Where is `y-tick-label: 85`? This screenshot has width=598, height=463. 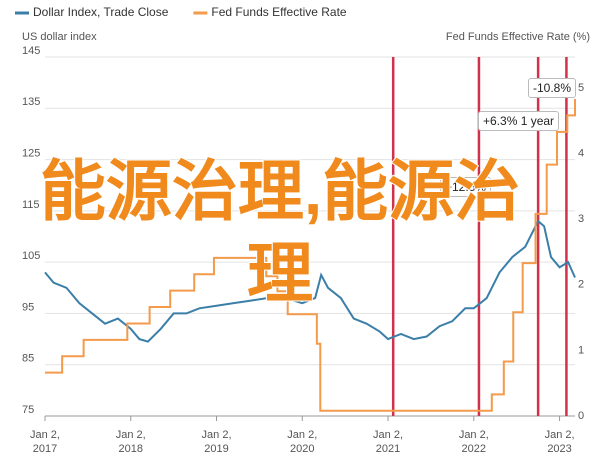
y-tick-label: 85 is located at coordinates (28, 359).